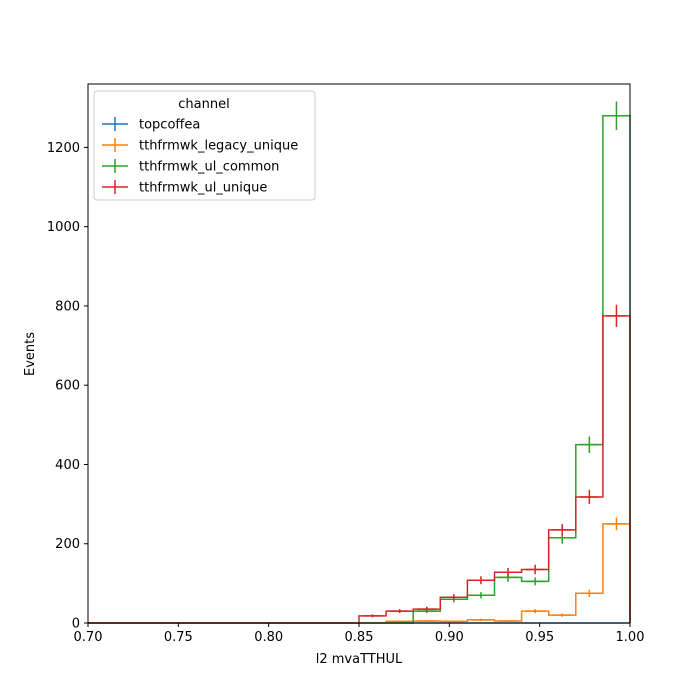  Describe the element at coordinates (359, 659) in the screenshot. I see `x-axis-label: l2 mvaTTHUL` at that location.